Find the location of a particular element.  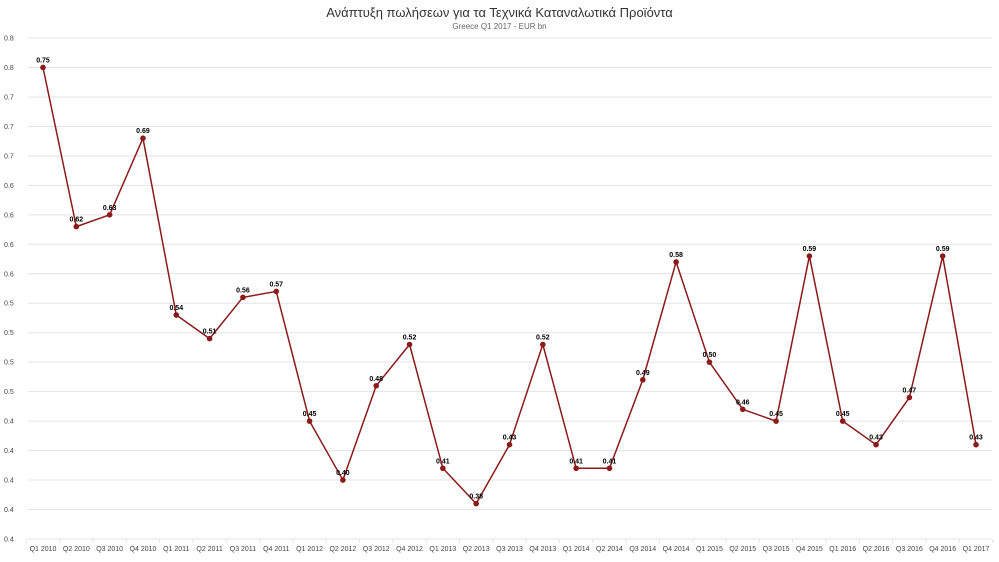

x-tick-label: Q3 2014 is located at coordinates (642, 549).